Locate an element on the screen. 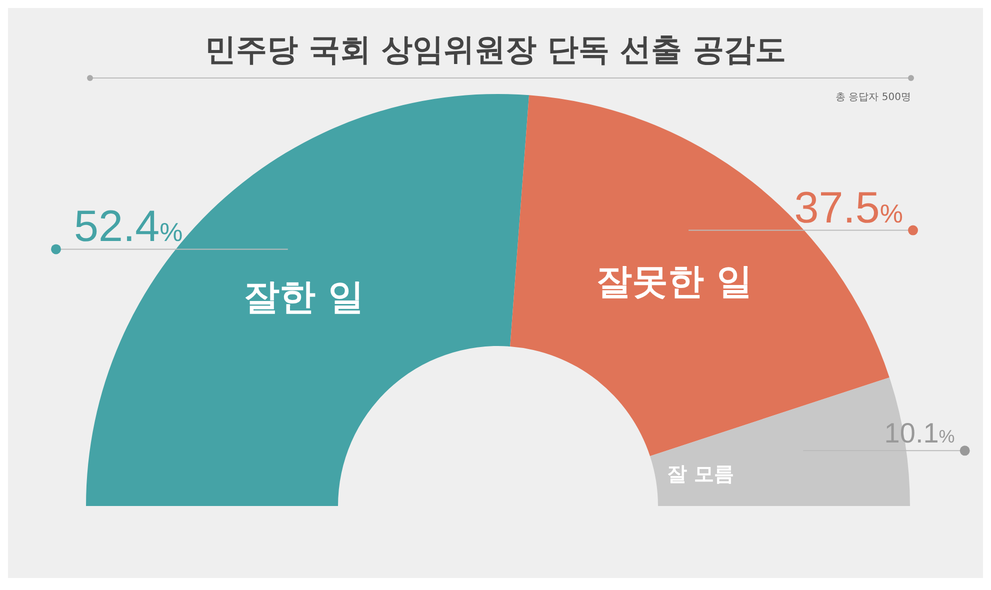  data-label: 52.4% is located at coordinates (128, 227).